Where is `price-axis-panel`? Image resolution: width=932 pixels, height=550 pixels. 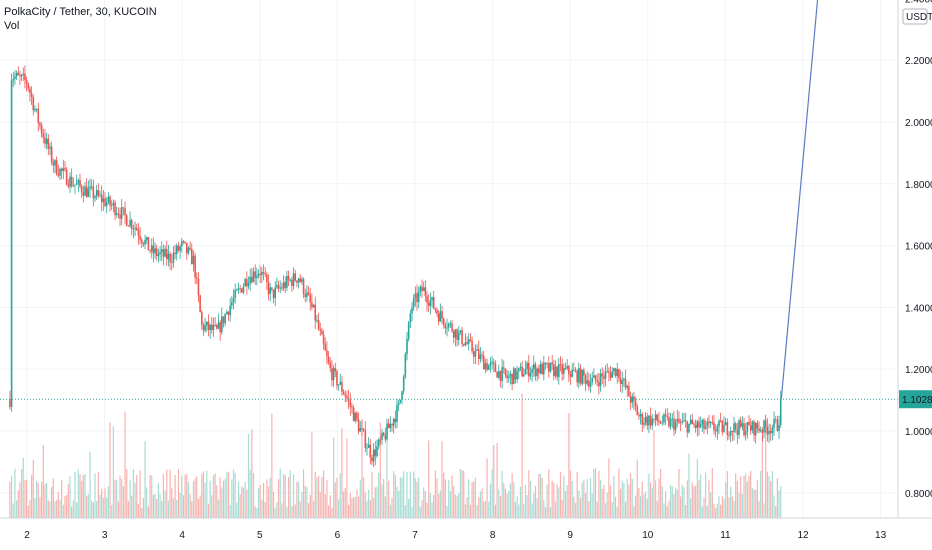 price-axis-panel is located at coordinates (915, 275).